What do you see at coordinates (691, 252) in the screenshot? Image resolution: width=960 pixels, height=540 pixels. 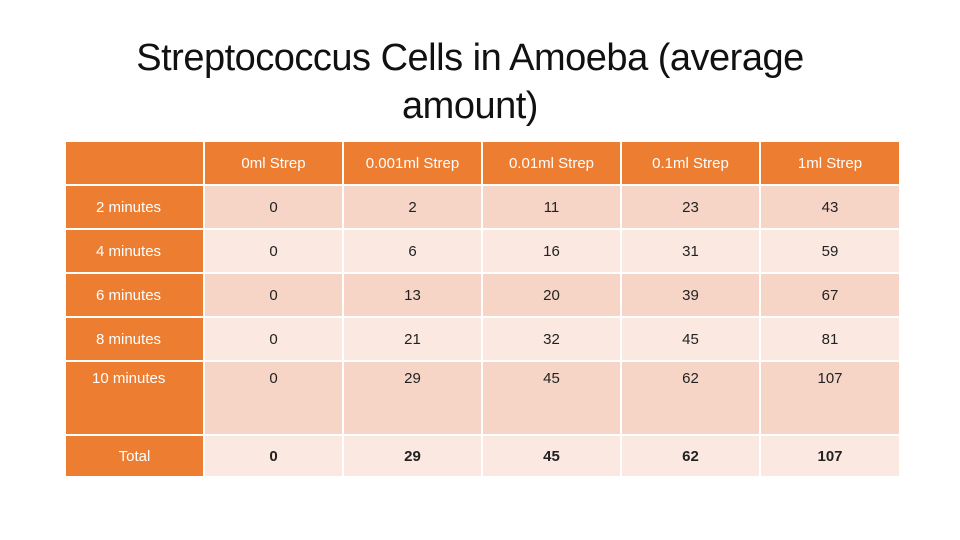 I see `table-cell: 31` at bounding box center [691, 252].